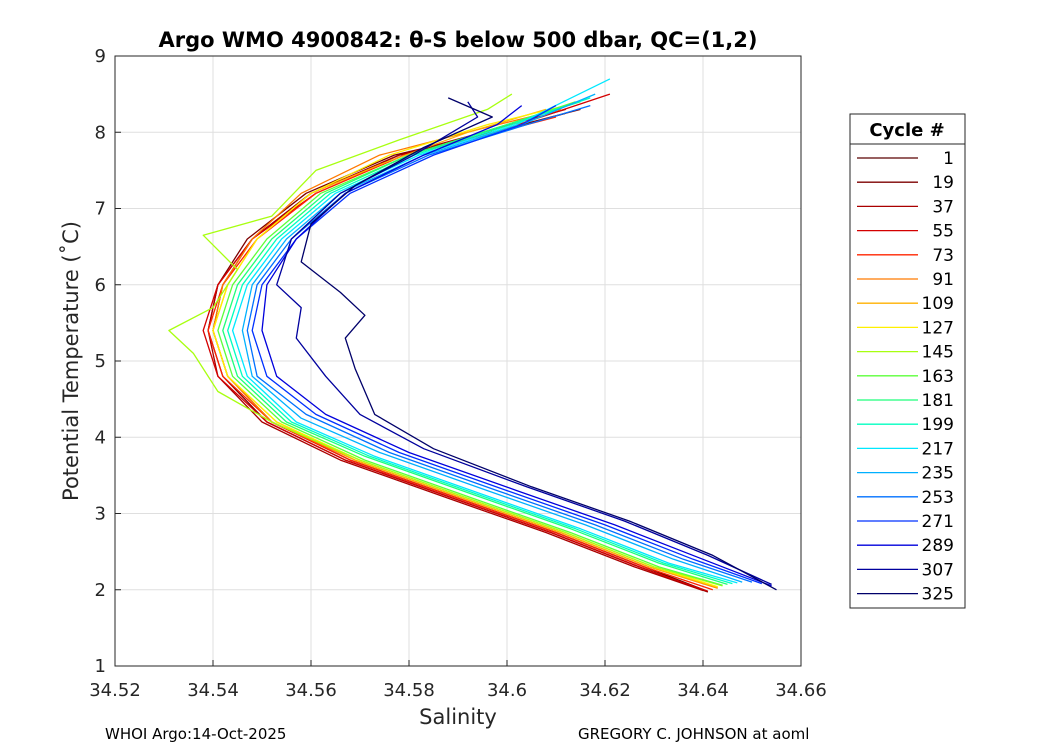  What do you see at coordinates (906, 130) in the screenshot?
I see `legend-title: Cycle #` at bounding box center [906, 130].